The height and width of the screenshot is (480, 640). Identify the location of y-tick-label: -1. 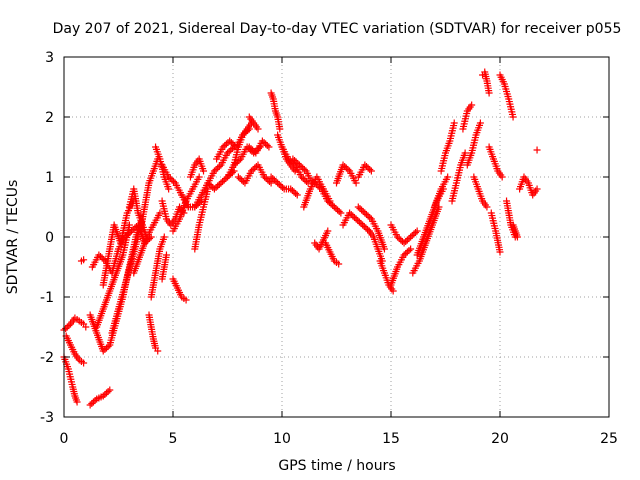
(47, 298).